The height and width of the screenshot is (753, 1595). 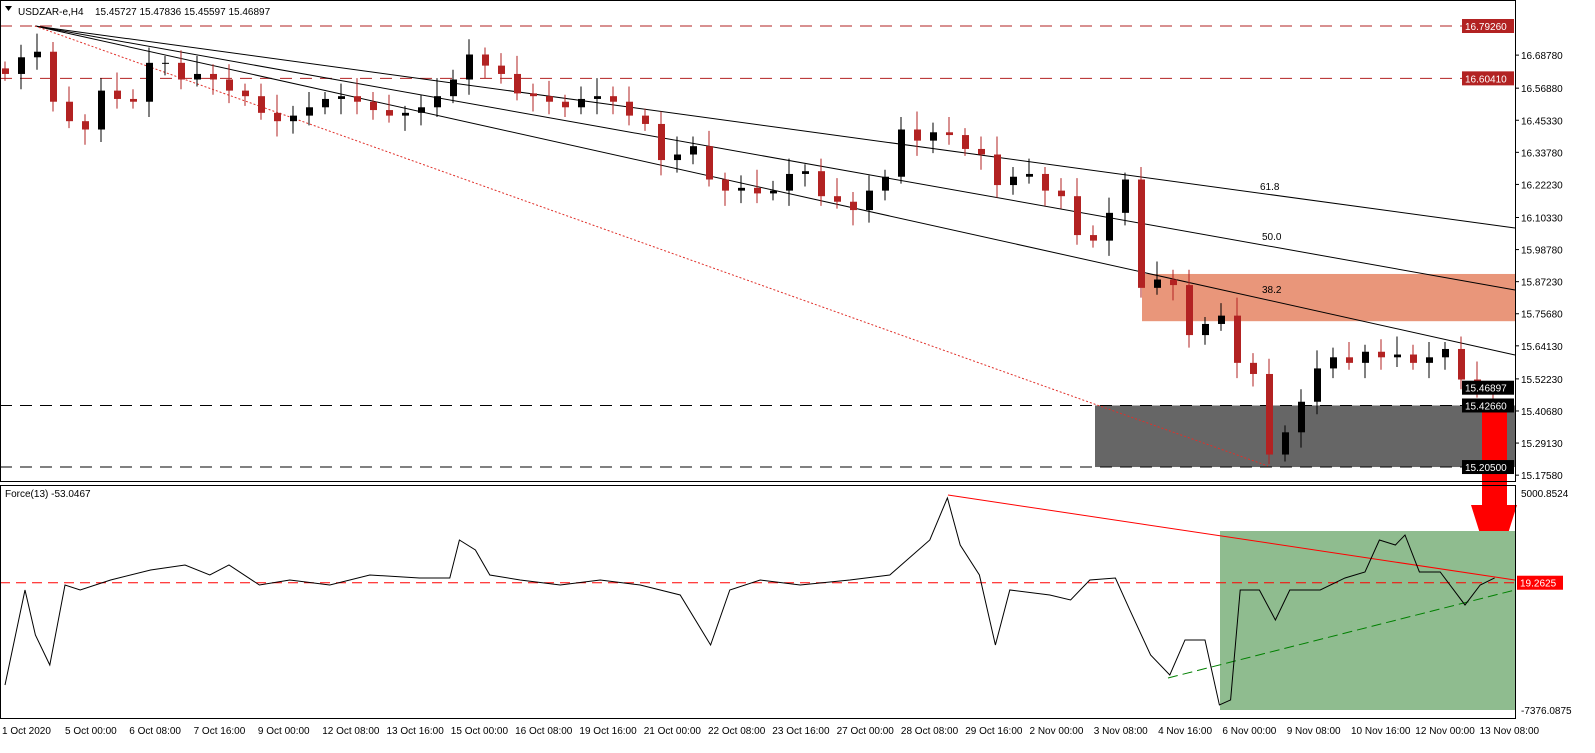 I want to click on price-tick-label: 16.22230, so click(x=1542, y=185).